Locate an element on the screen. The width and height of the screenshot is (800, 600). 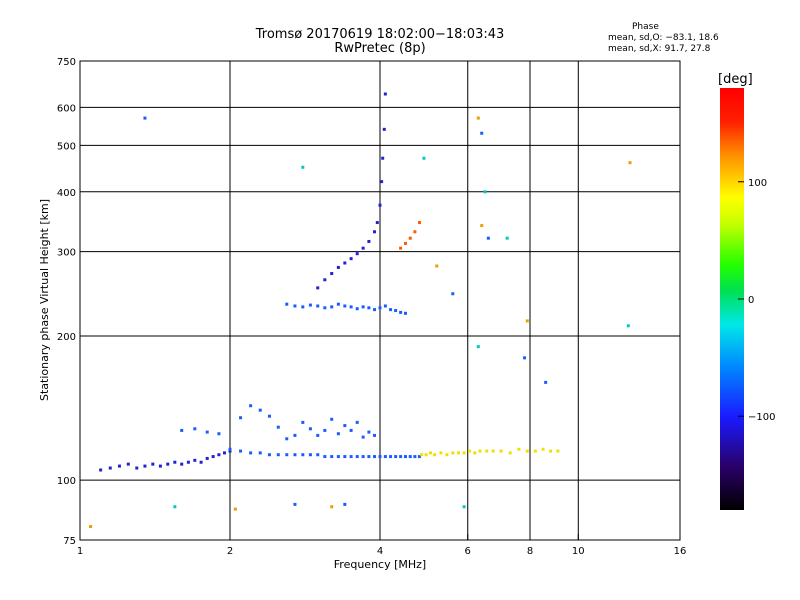
chart-title: Tromsø 20170619 18:02:00−18:03:43 is located at coordinates (380, 34).